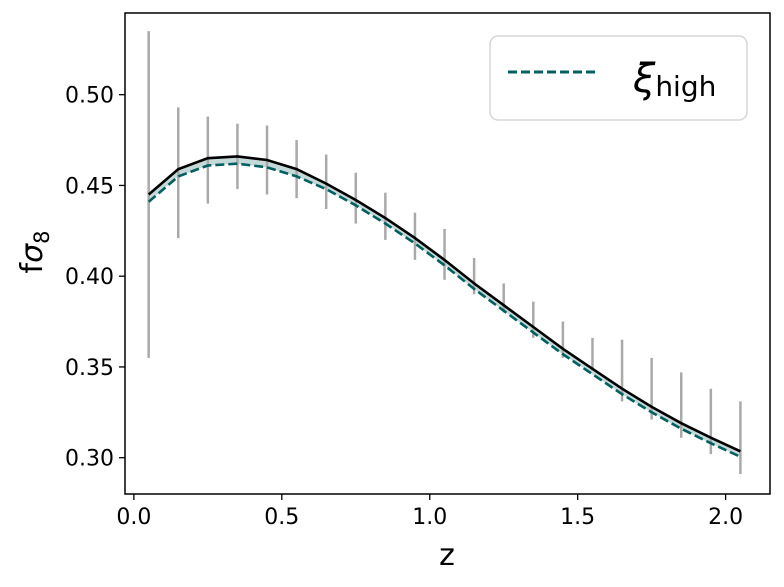 This screenshot has height=587, width=784. Describe the element at coordinates (577, 517) in the screenshot. I see `x-tick-label: 1.5` at that location.